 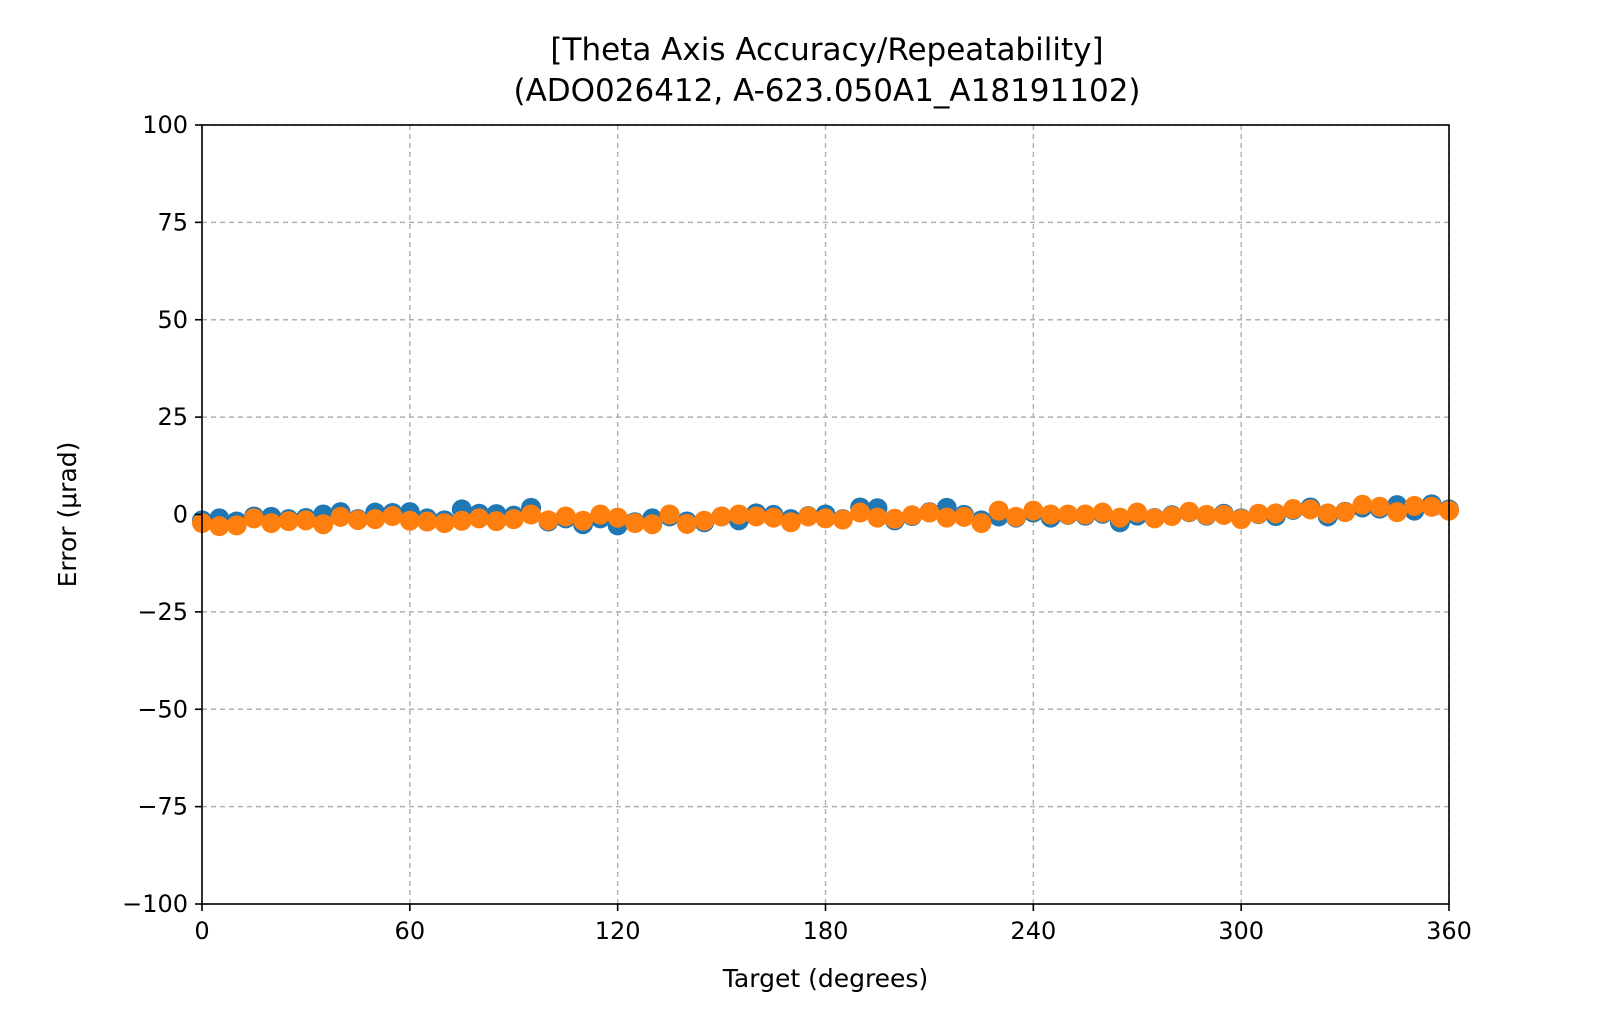 I want to click on y-axis-label: Error (μrad), so click(x=67, y=515).